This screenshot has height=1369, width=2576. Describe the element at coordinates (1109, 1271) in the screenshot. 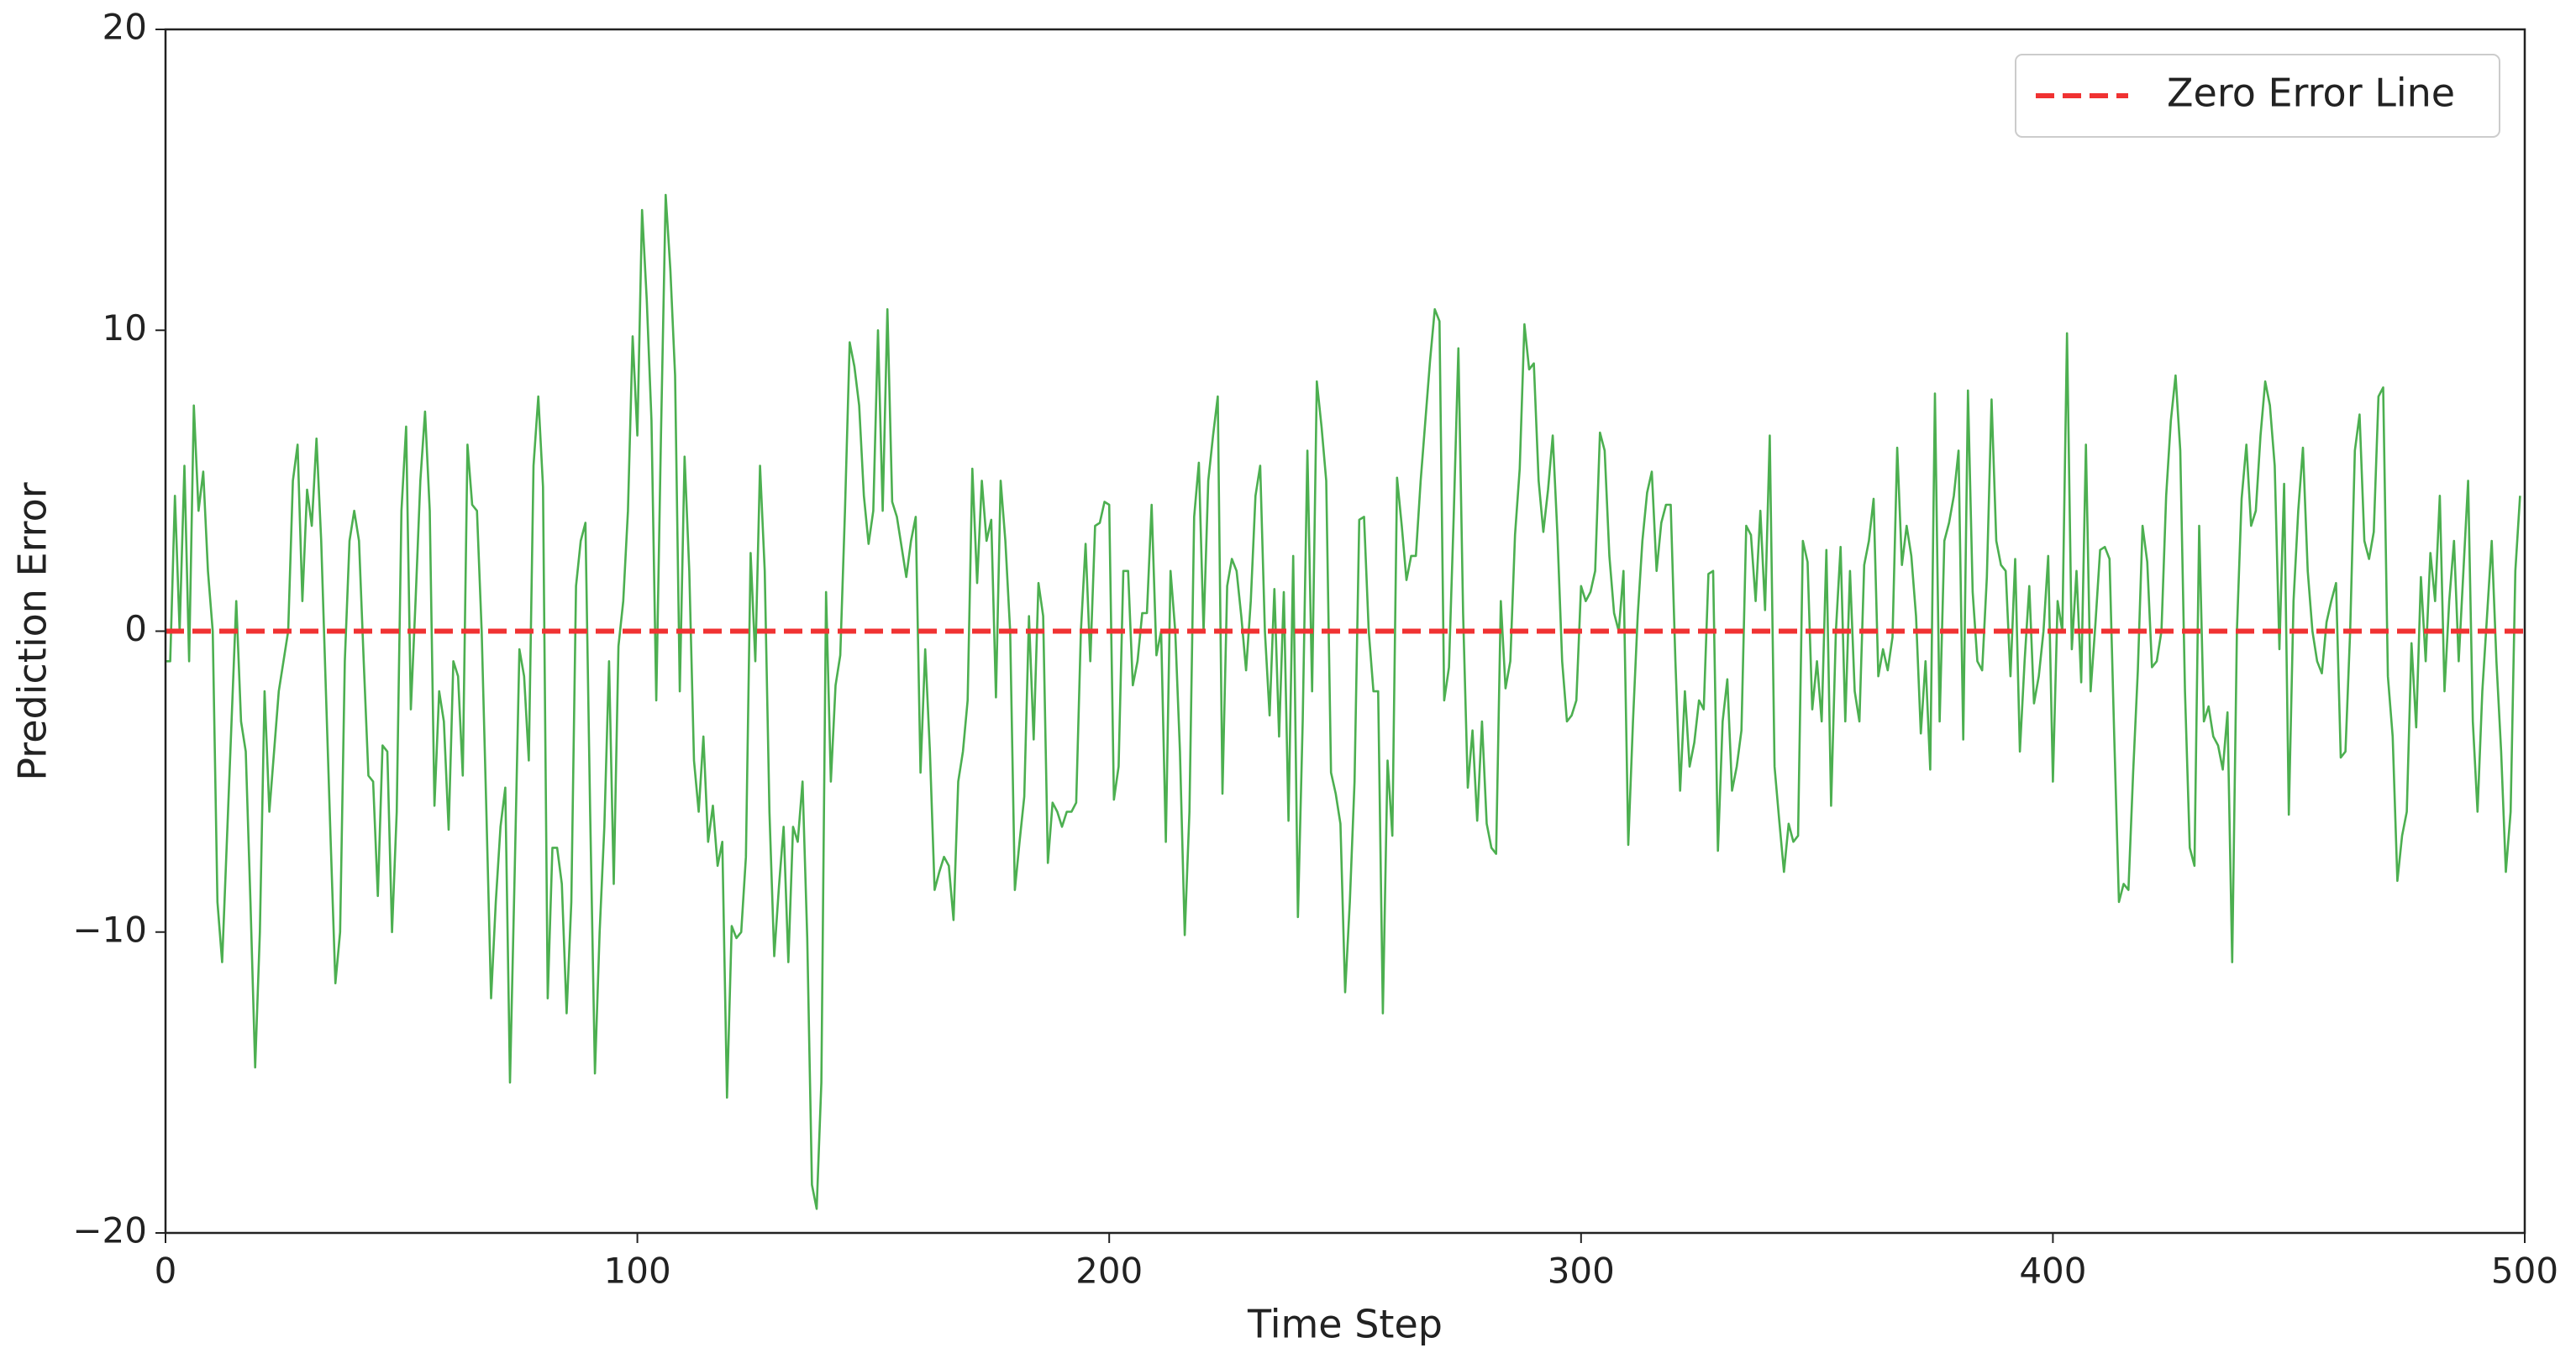

I see `x-tick-label: 200` at that location.